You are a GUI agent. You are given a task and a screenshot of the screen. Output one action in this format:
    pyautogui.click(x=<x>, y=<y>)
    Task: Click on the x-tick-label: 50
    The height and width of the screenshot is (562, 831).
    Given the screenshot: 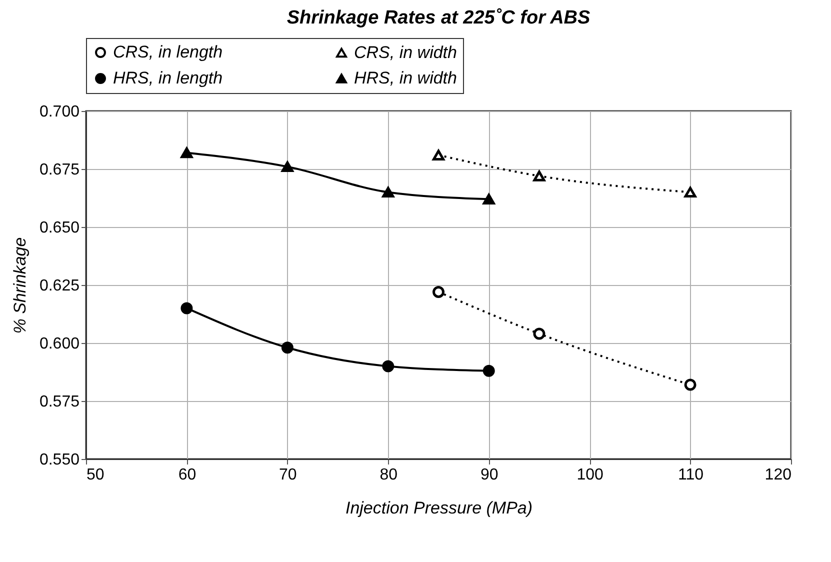 What is the action you would take?
    pyautogui.click(x=95, y=475)
    